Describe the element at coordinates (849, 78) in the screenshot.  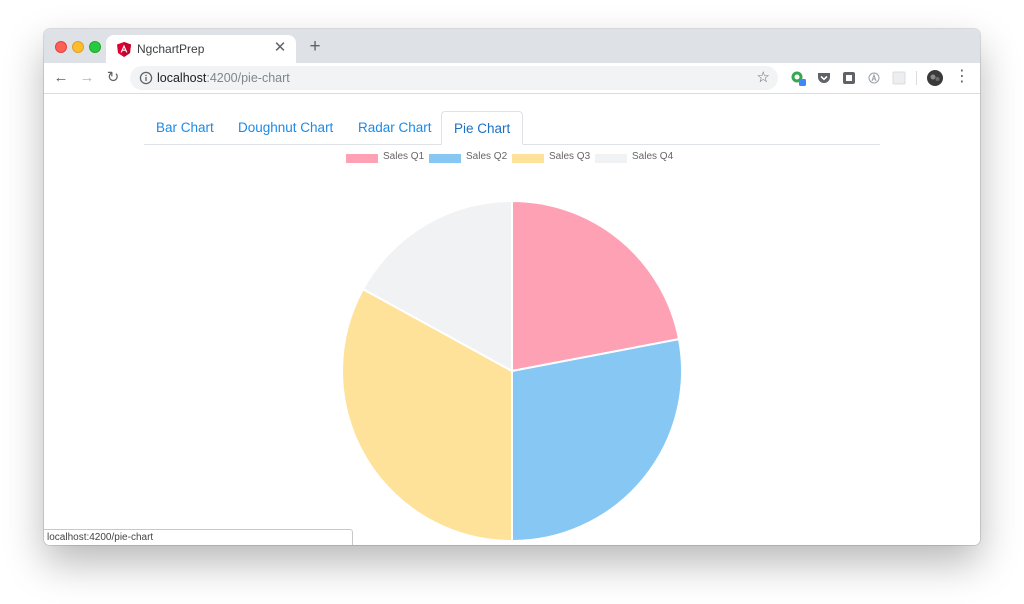
I see `evernote-icon` at that location.